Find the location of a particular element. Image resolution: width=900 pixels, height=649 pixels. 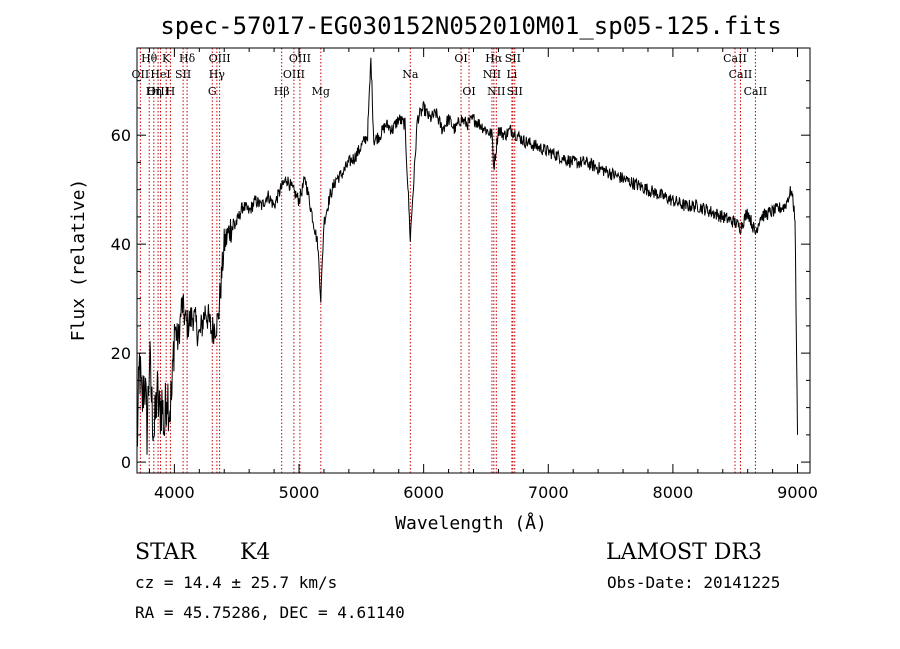

survey-name: LAMOST DR3 is located at coordinates (684, 552).